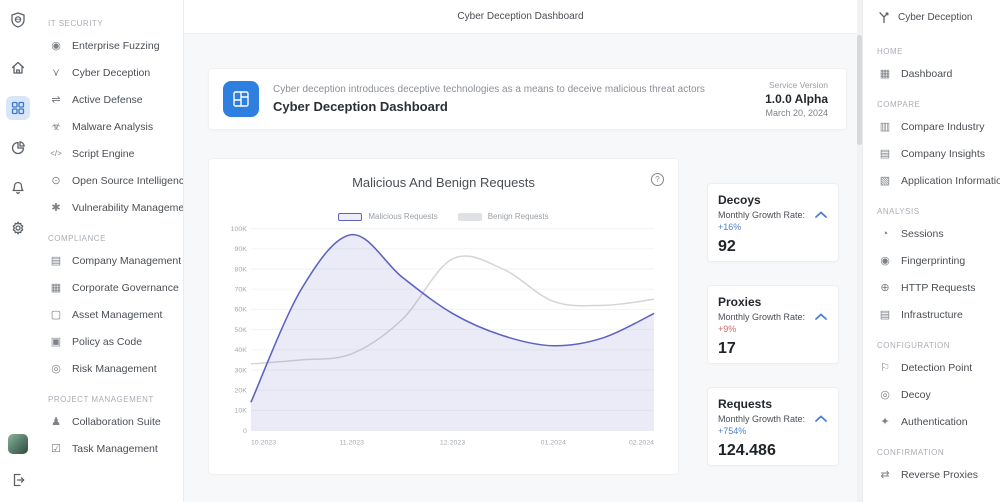  I want to click on nav-item-reverse-proxies: ⇄ Reverse Proxies, so click(934, 474).